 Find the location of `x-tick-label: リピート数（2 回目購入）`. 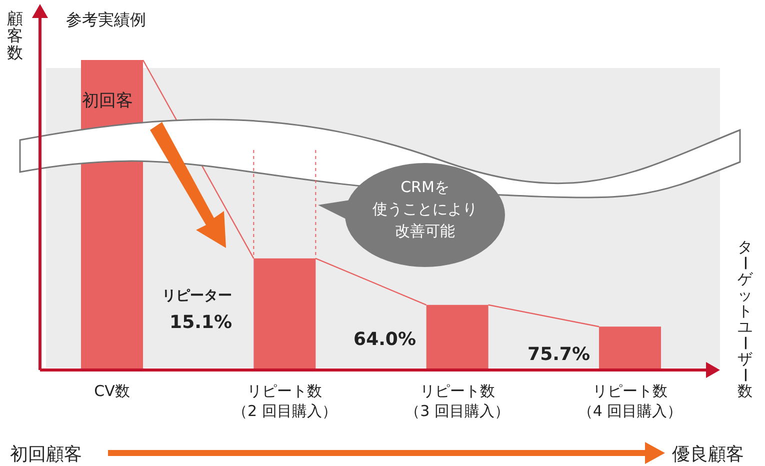

x-tick-label: リピート数（2 回目購入） is located at coordinates (284, 401).